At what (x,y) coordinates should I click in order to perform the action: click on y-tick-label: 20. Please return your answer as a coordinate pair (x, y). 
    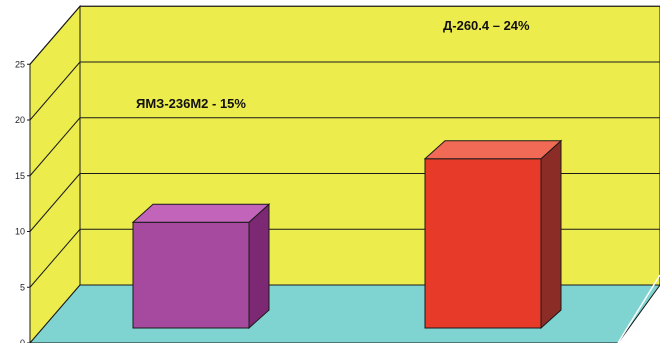
    Looking at the image, I should click on (20, 120).